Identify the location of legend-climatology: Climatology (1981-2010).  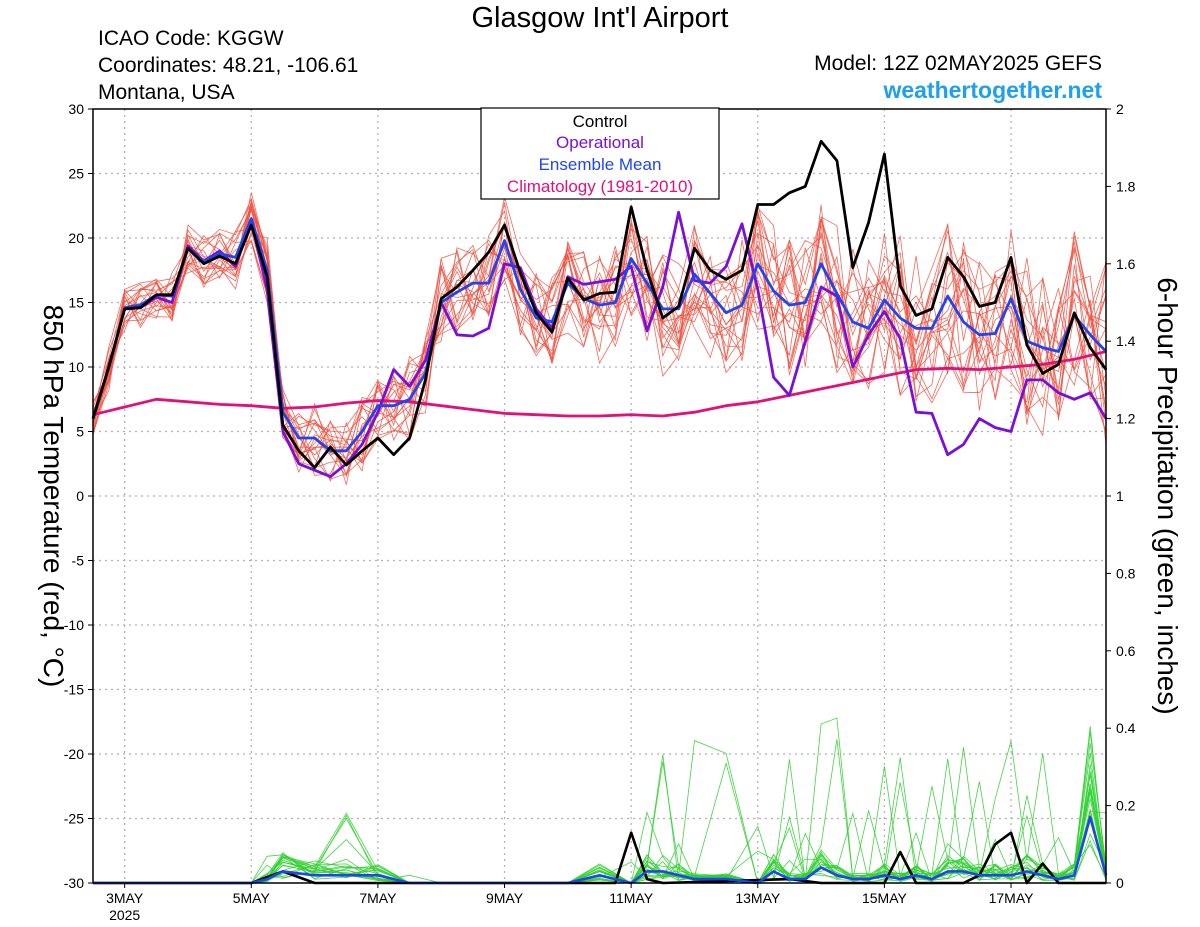
(600, 186).